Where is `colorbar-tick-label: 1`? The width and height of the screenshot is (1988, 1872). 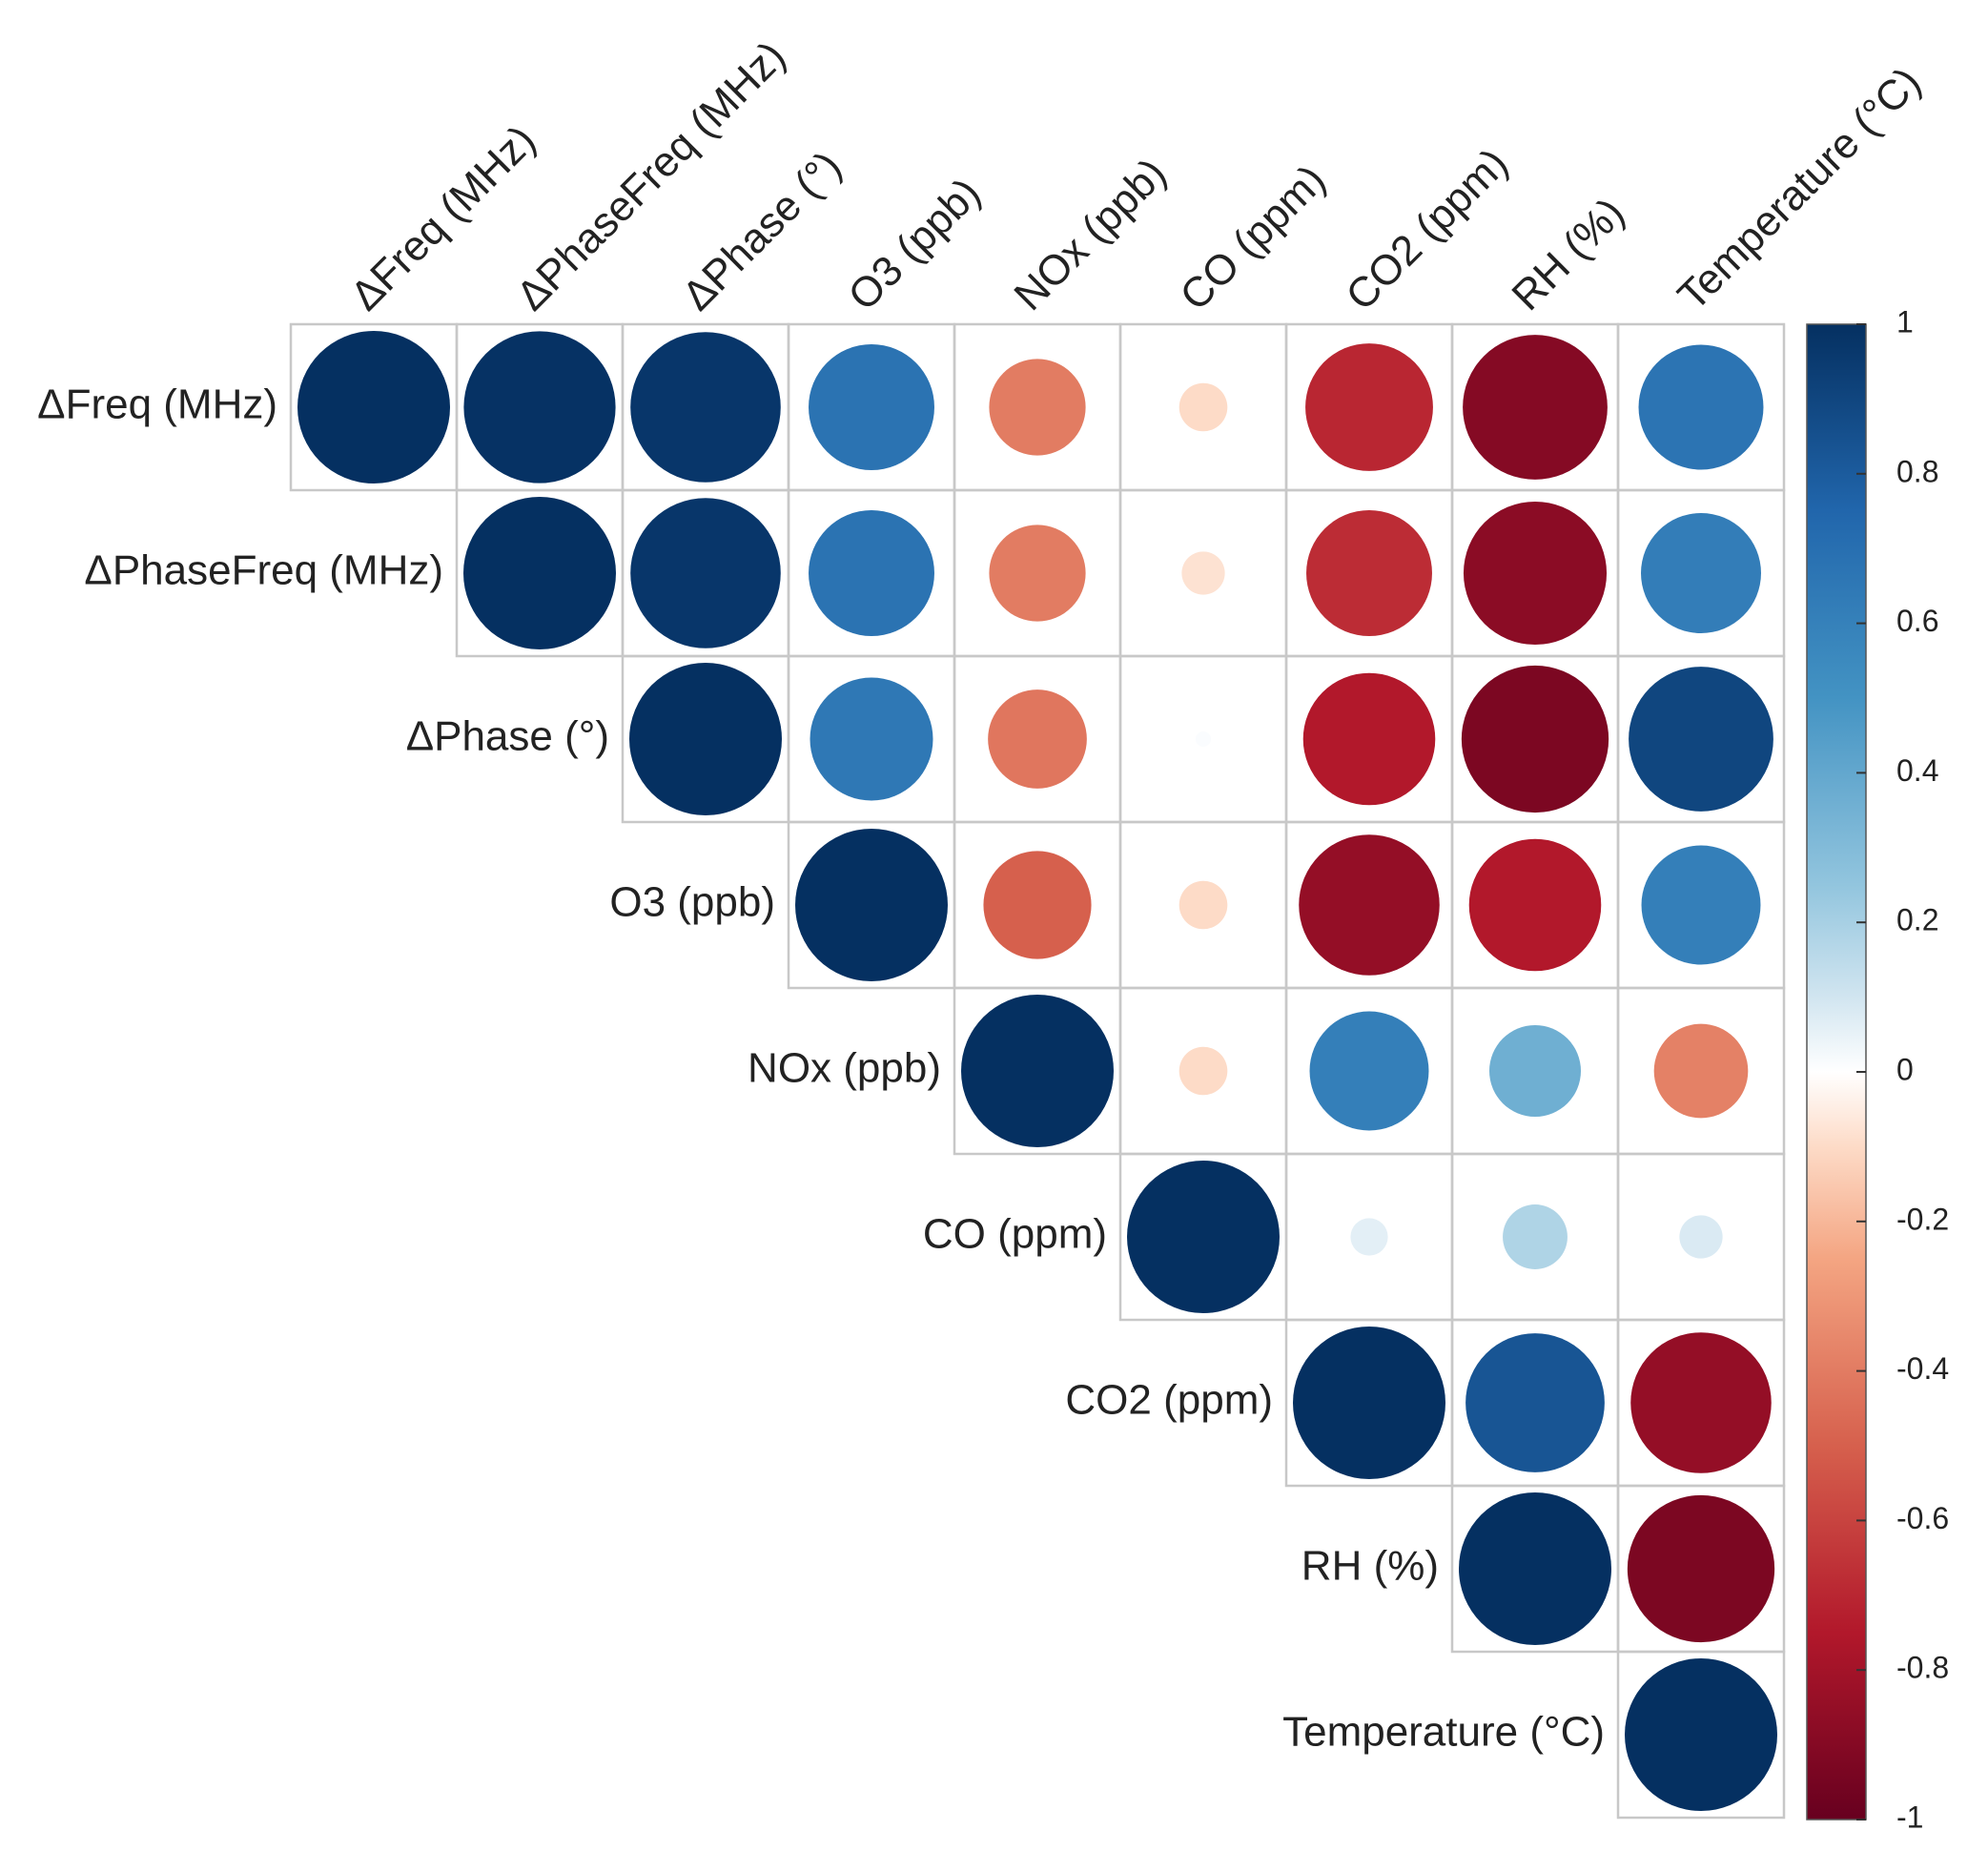
colorbar-tick-label: 1 is located at coordinates (1905, 321).